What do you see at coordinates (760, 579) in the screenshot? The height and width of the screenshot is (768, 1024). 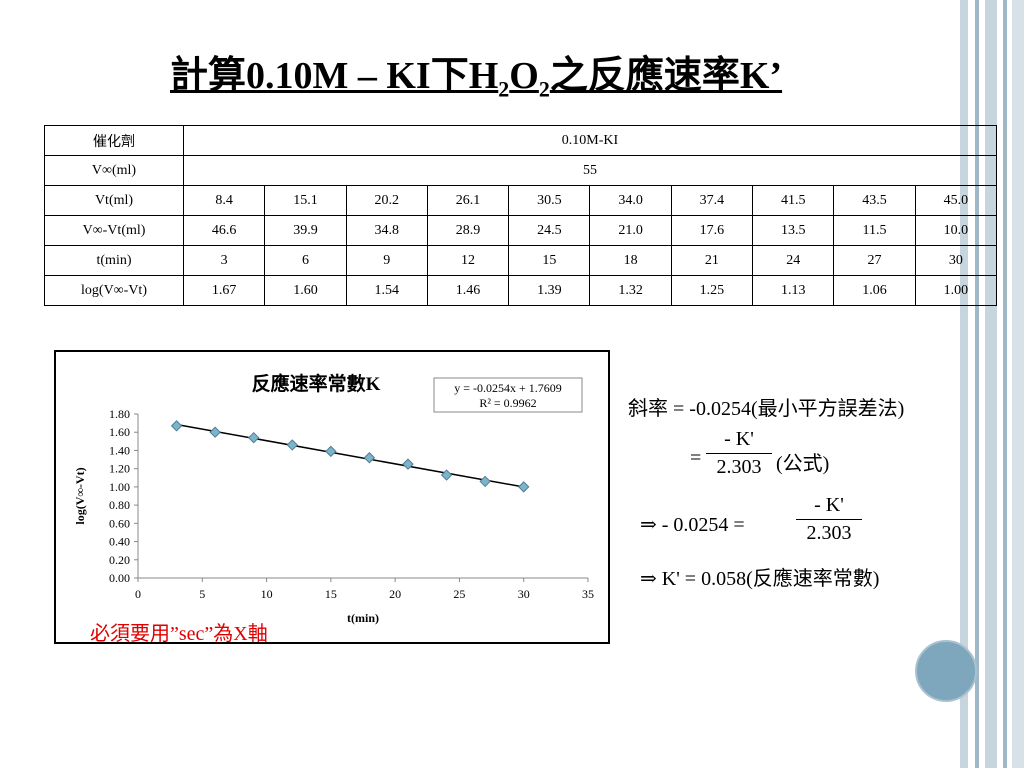 I see `equation-line-4: ⇒ K' = 0.058(反應速率常數)` at bounding box center [760, 579].